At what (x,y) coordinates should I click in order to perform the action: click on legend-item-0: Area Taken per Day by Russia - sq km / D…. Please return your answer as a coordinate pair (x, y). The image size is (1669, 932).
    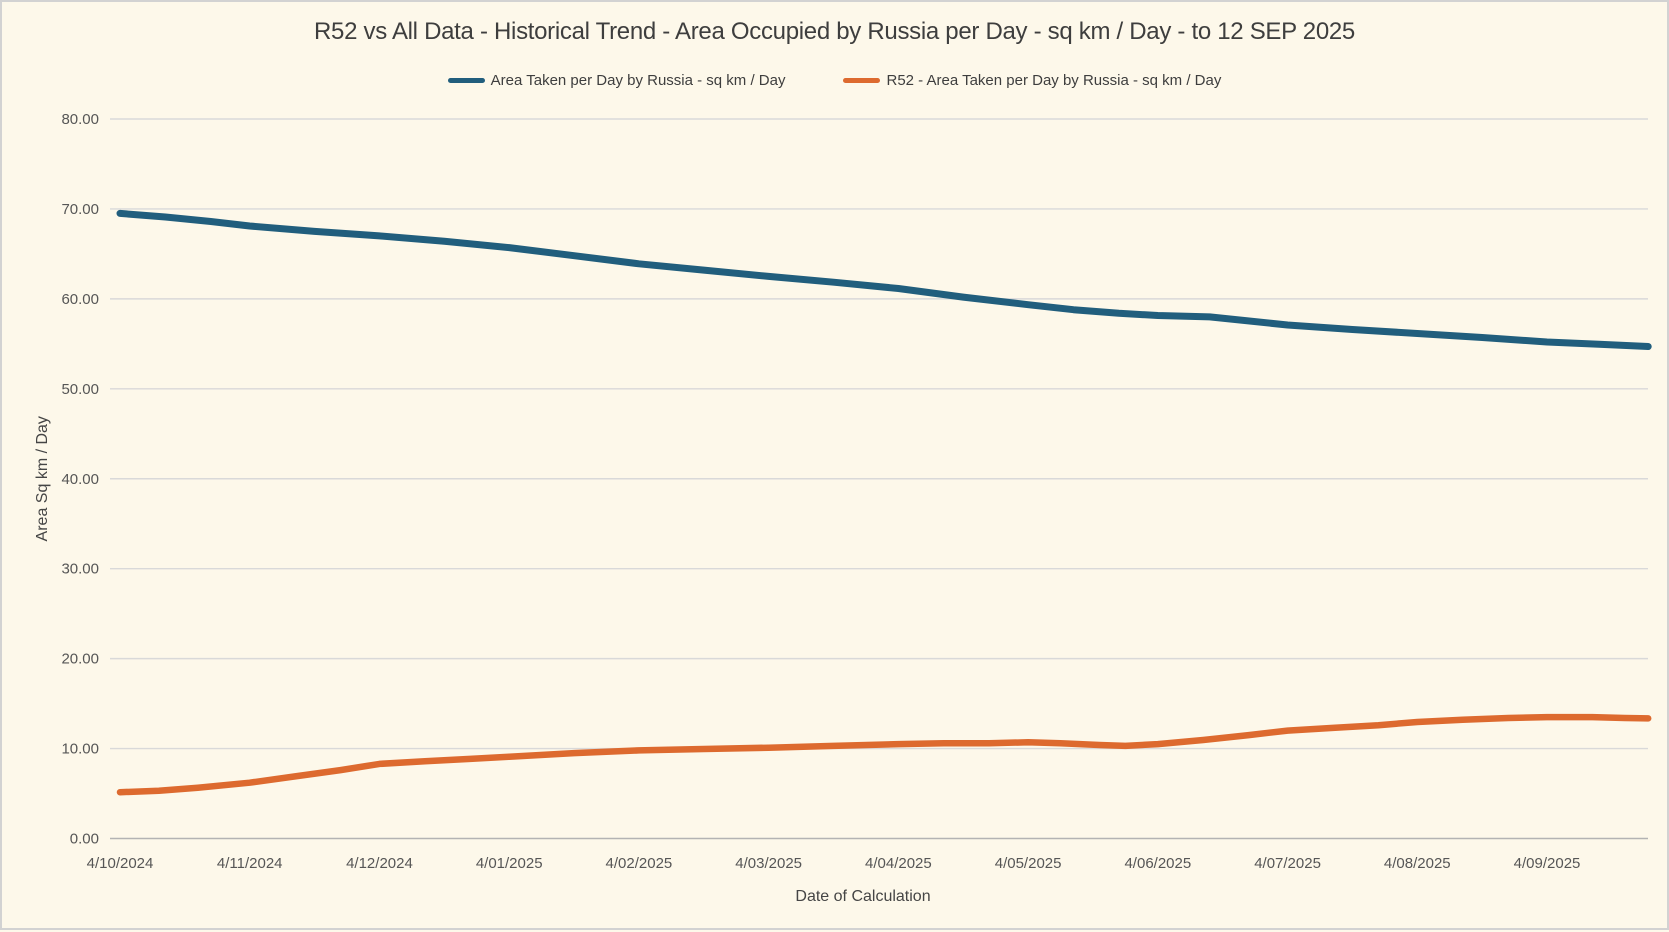
    Looking at the image, I should click on (616, 80).